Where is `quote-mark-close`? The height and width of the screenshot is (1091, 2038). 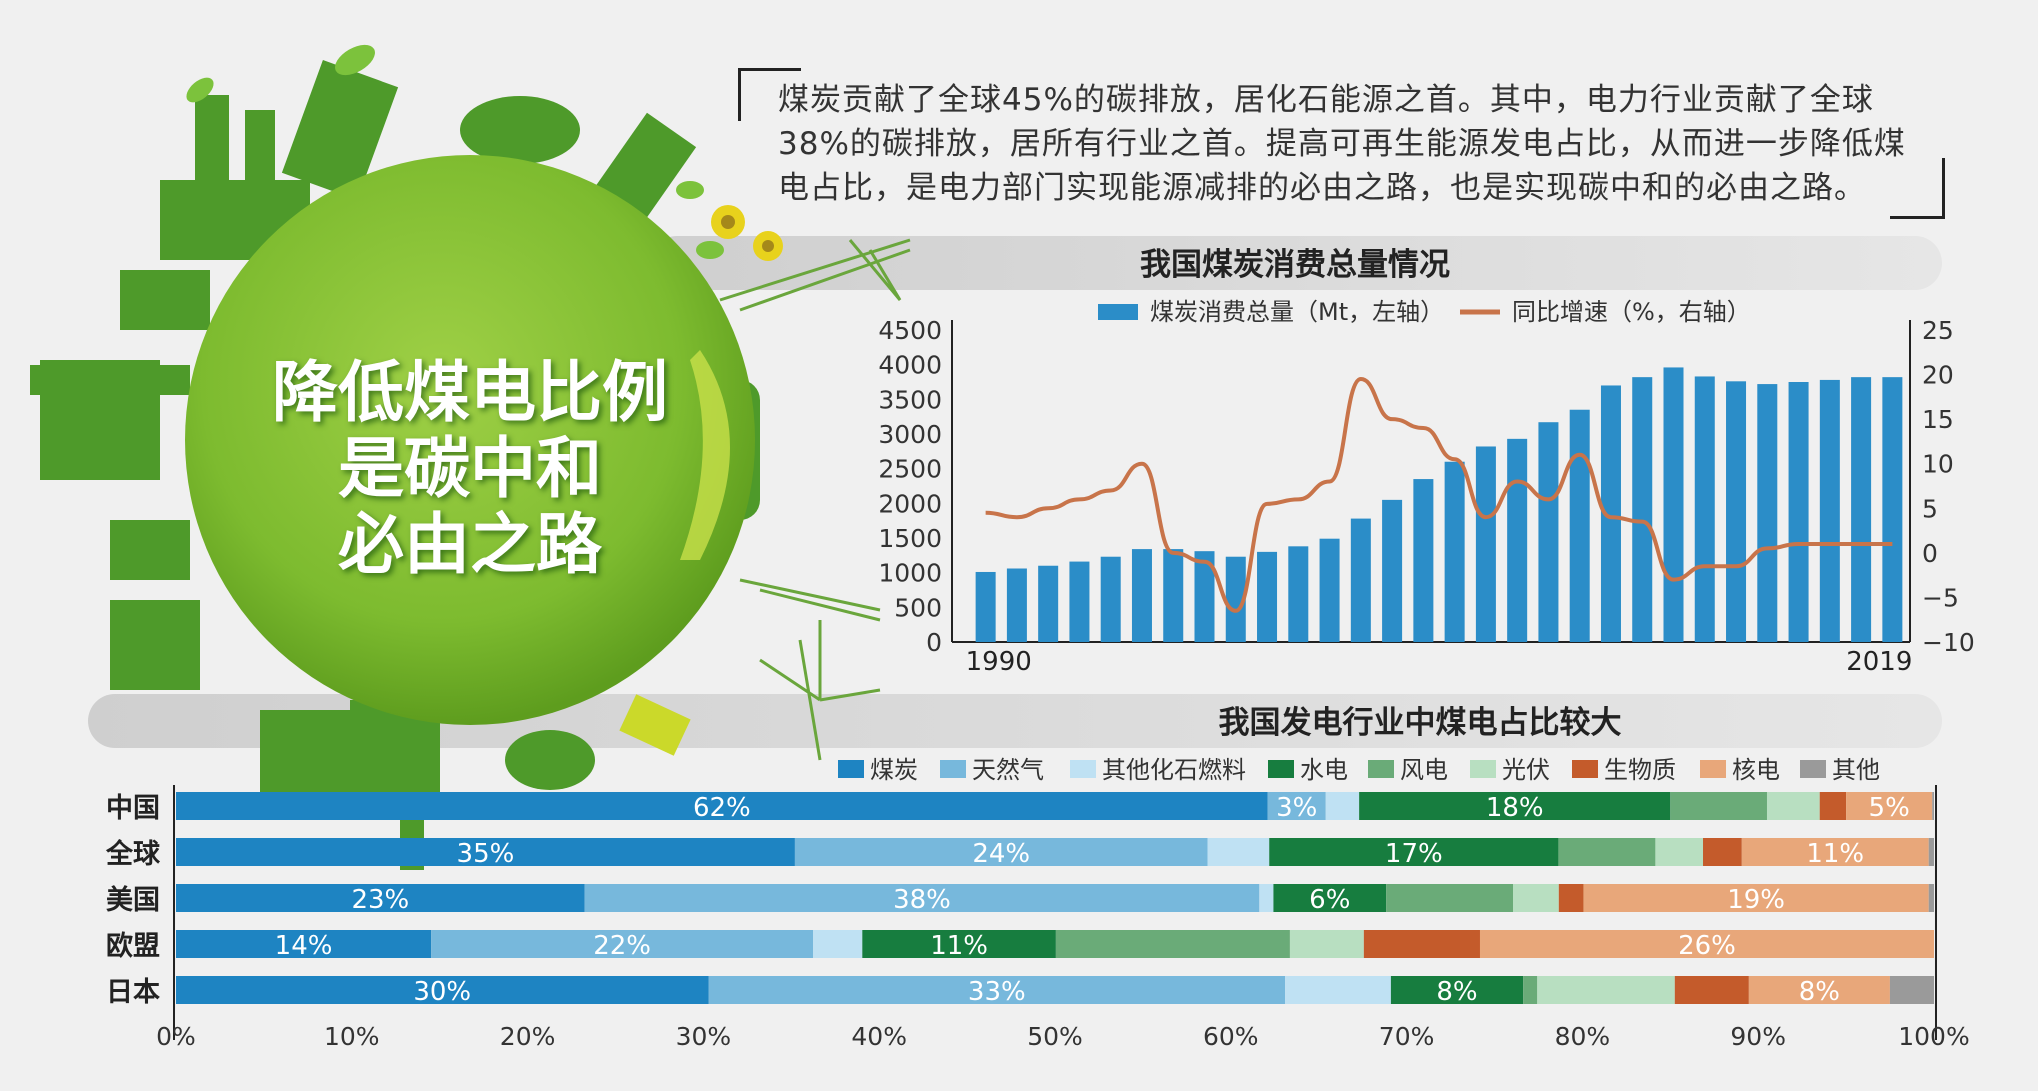
quote-mark-close is located at coordinates (1917, 188).